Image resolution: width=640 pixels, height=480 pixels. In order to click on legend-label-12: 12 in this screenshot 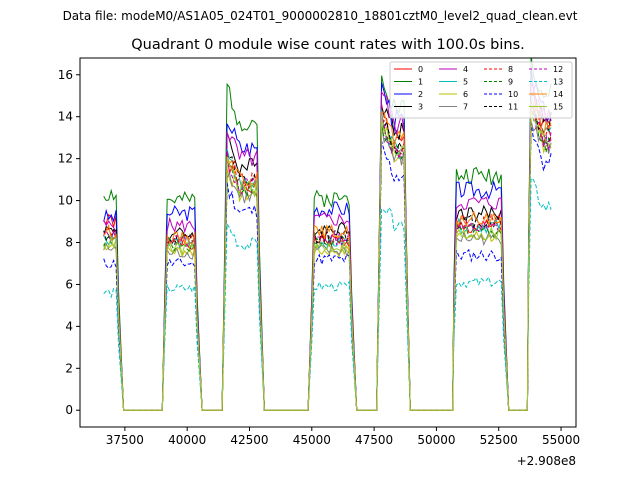, I will do `click(558, 69)`.